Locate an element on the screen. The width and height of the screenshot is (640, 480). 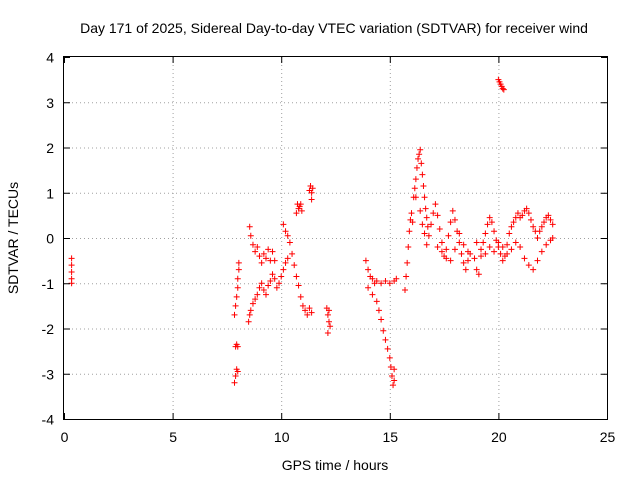
y-tick-label: 0 is located at coordinates (50, 239).